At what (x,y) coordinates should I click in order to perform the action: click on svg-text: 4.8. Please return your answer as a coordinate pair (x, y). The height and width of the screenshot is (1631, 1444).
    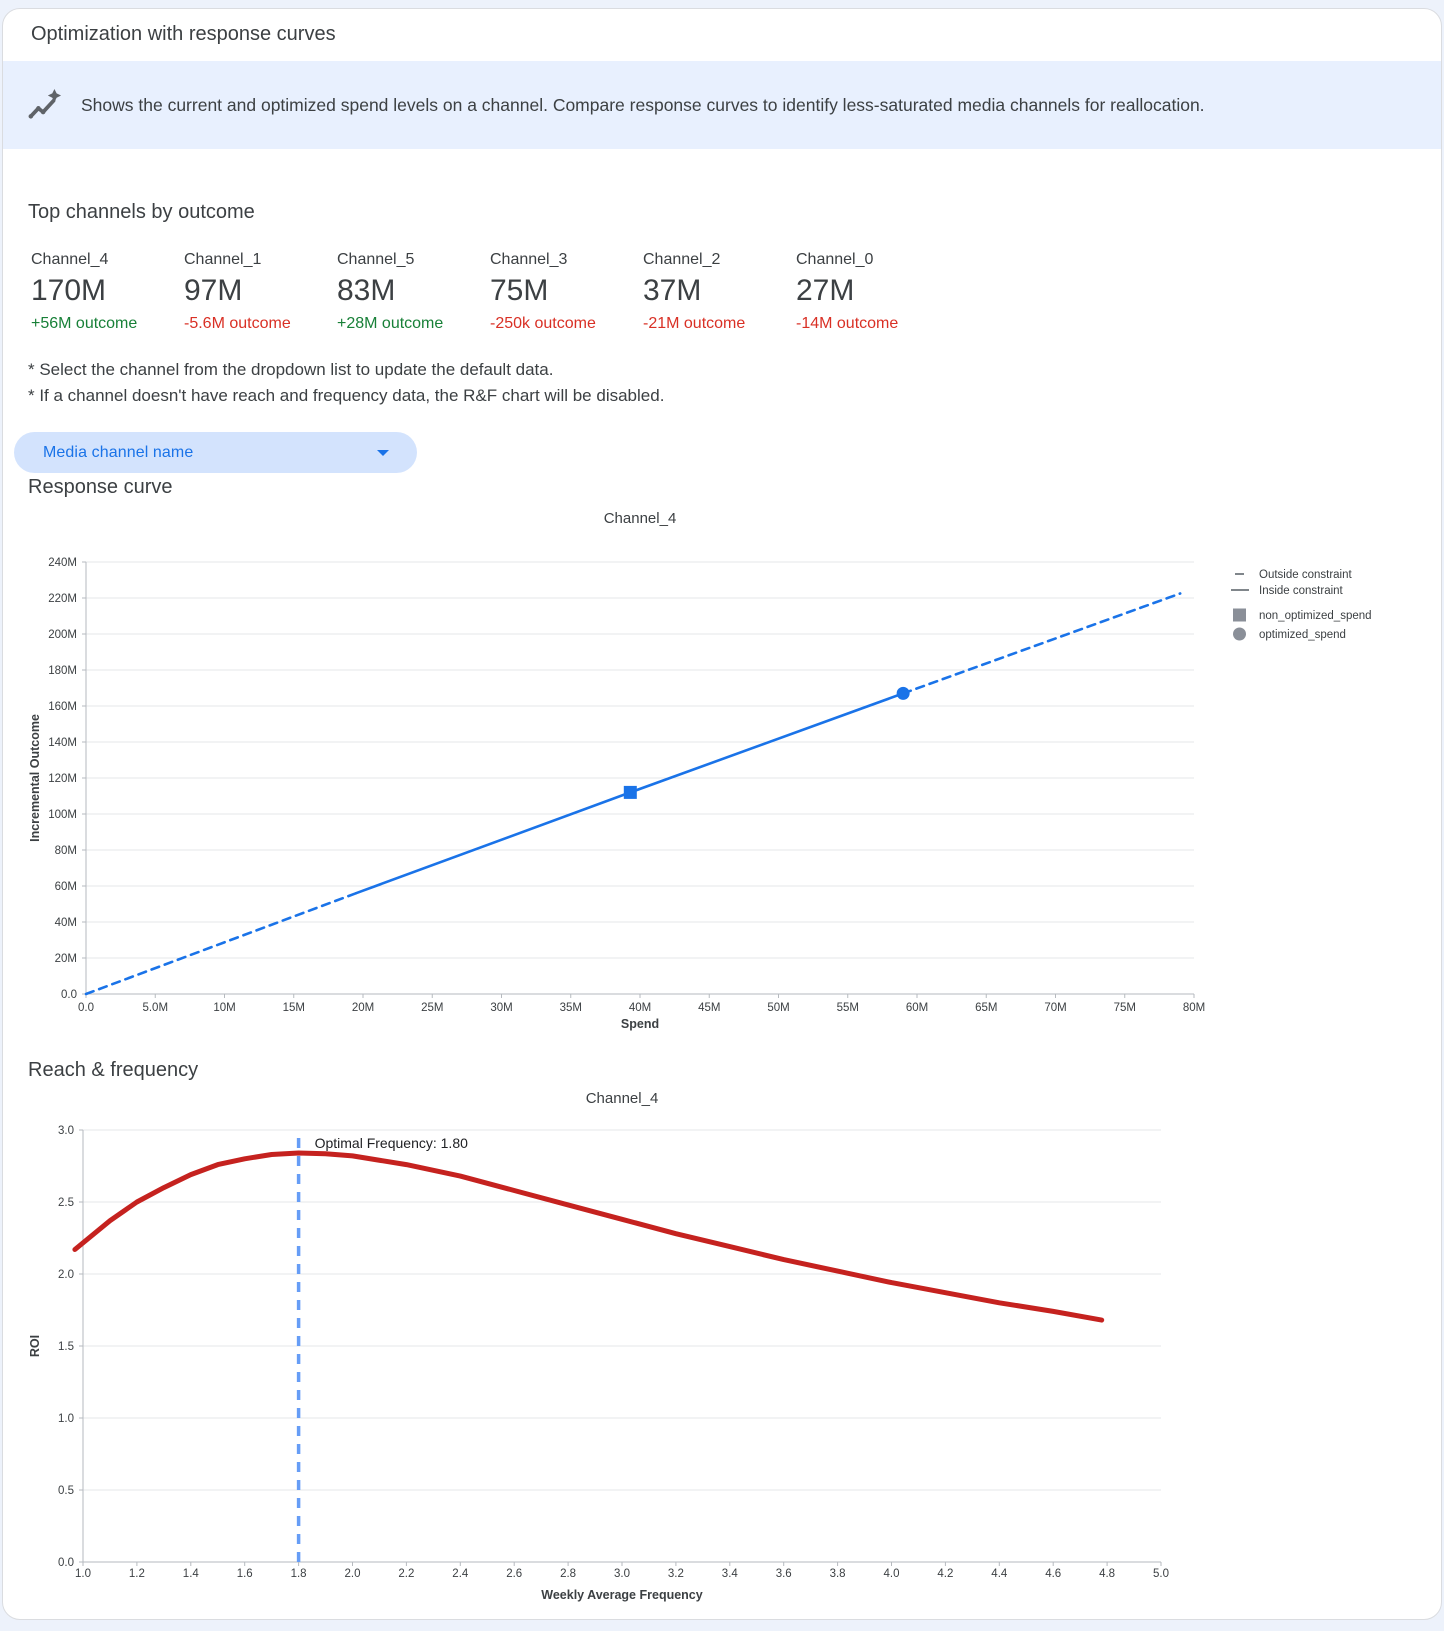
    Looking at the image, I should click on (1107, 1574).